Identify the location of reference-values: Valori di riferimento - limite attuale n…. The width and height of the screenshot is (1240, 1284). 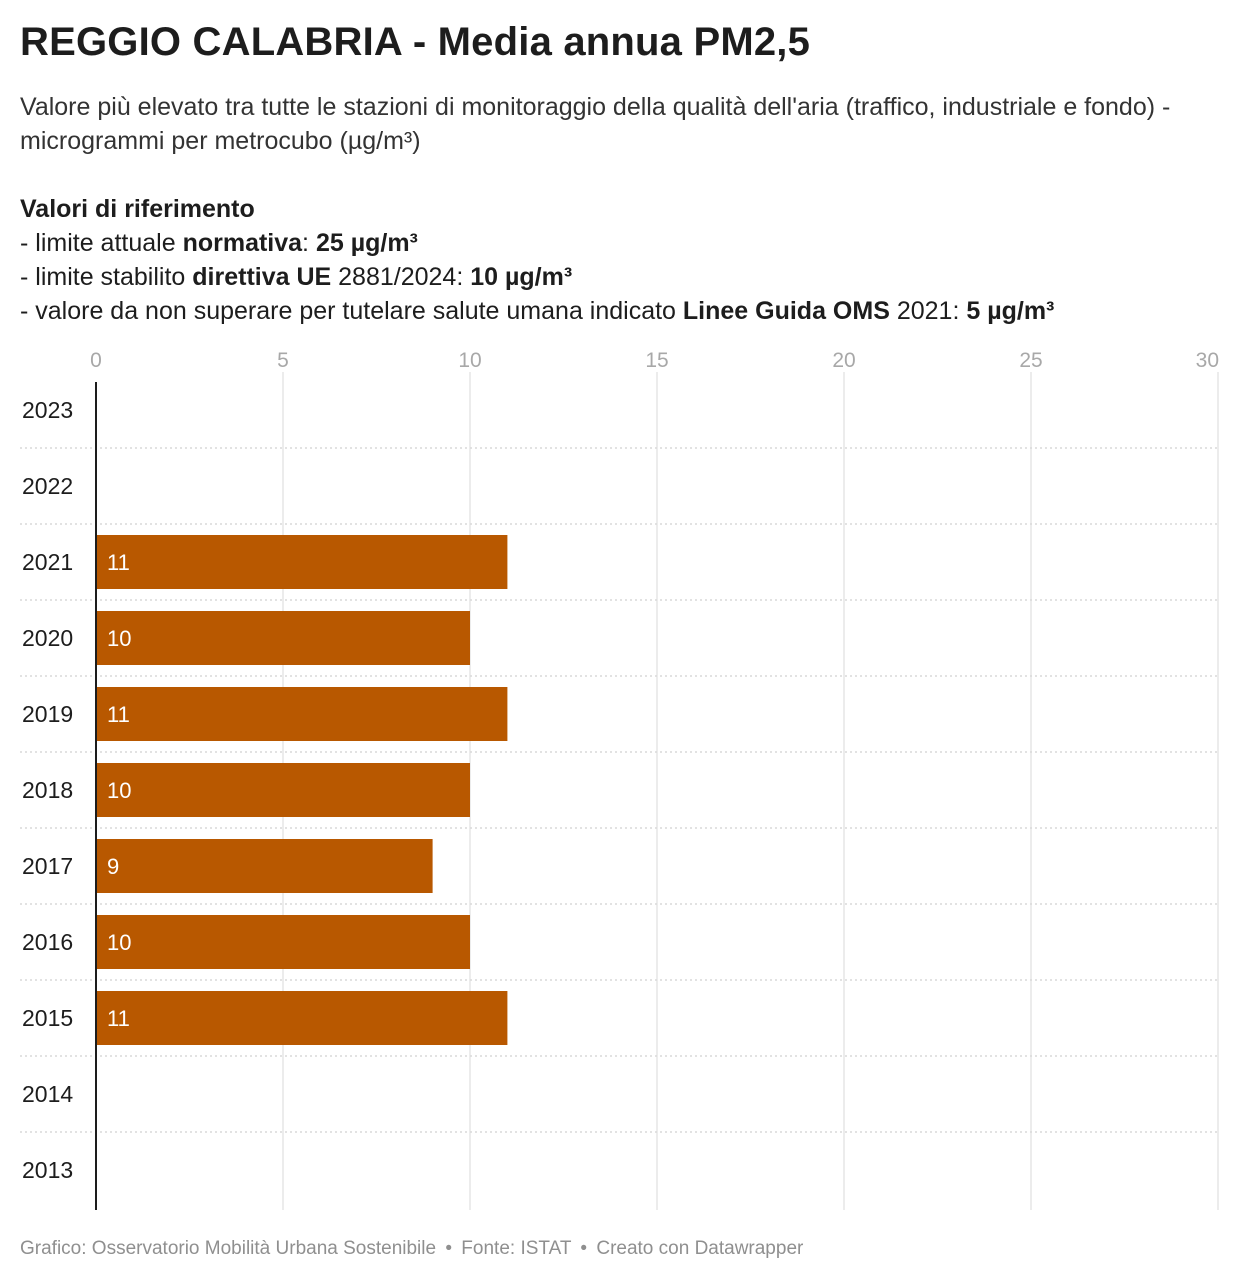
(620, 260).